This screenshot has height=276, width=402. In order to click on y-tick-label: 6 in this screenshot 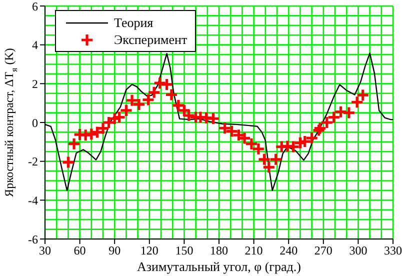, I will do `click(35, 7)`.